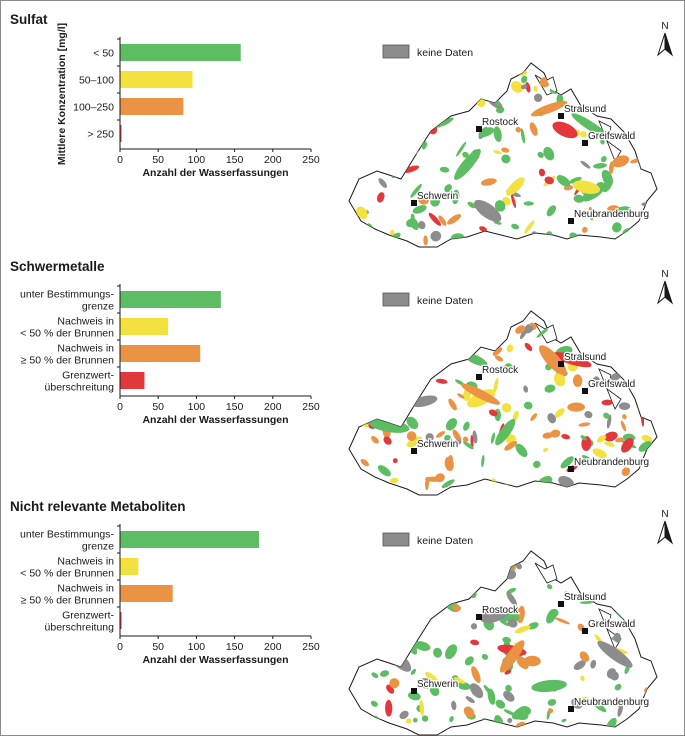 This screenshot has width=685, height=736. What do you see at coordinates (158, 407) in the screenshot?
I see `x-tick-label: 50` at bounding box center [158, 407].